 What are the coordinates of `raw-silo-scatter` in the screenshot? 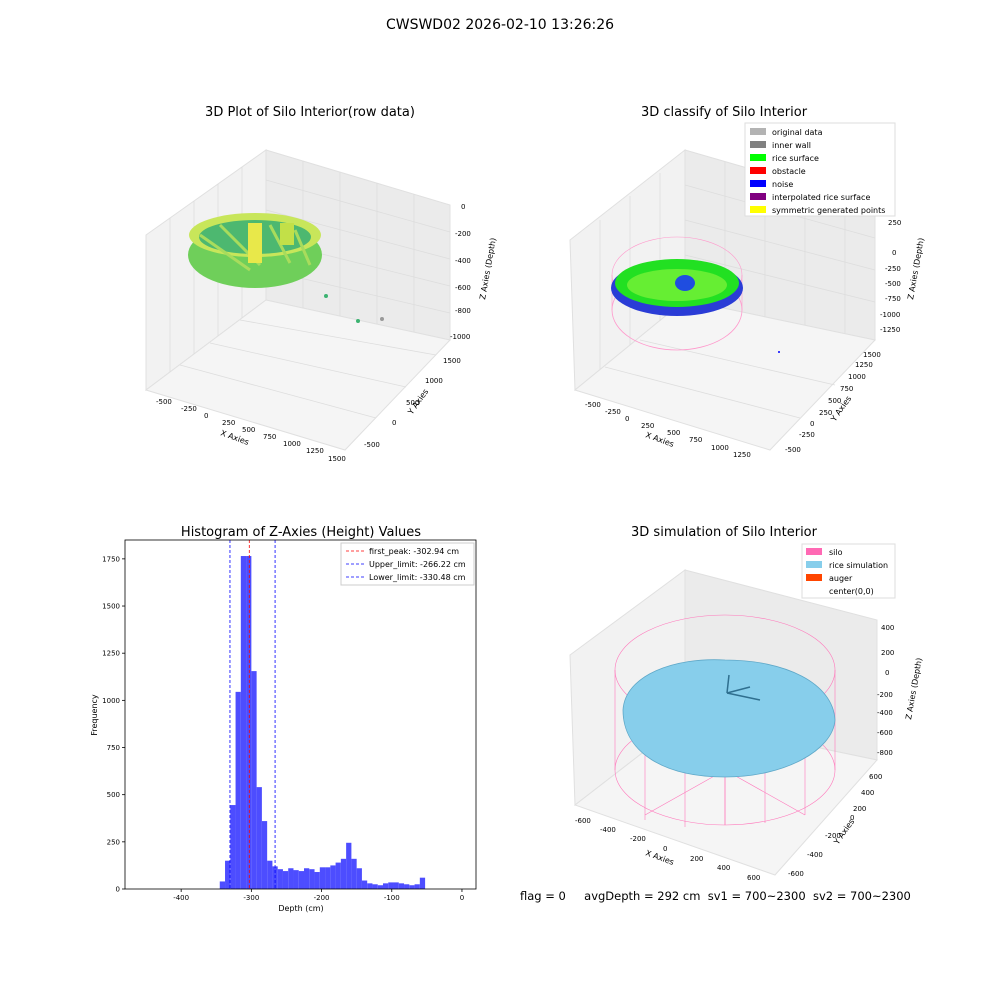 It's located at (286, 268).